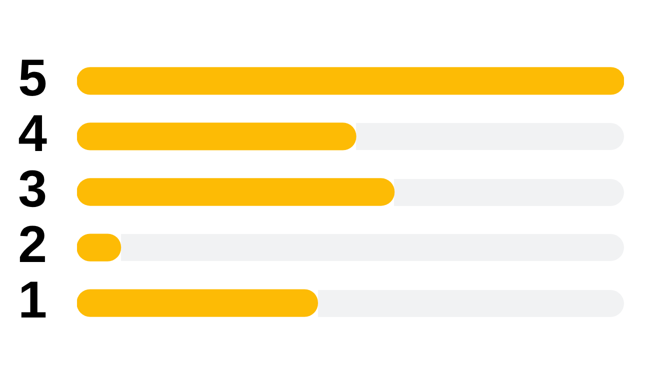 This screenshot has width=646, height=384. Describe the element at coordinates (33, 133) in the screenshot. I see `y-tick-label: 4` at that location.